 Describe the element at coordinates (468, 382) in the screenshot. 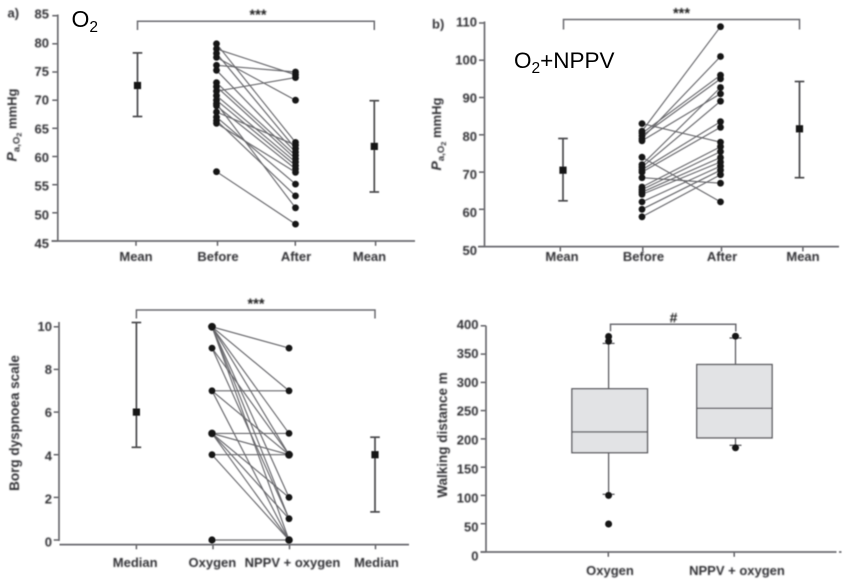

I see `svg-text: 300` at that location.